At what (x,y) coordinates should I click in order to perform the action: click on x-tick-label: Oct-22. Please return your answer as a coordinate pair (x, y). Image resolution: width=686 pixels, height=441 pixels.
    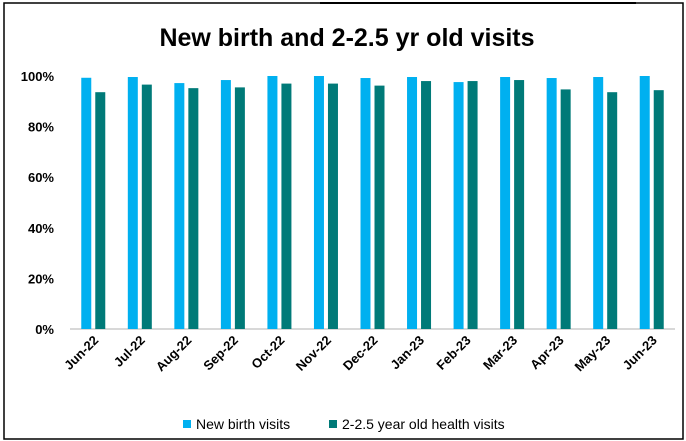
    Looking at the image, I should click on (267, 352).